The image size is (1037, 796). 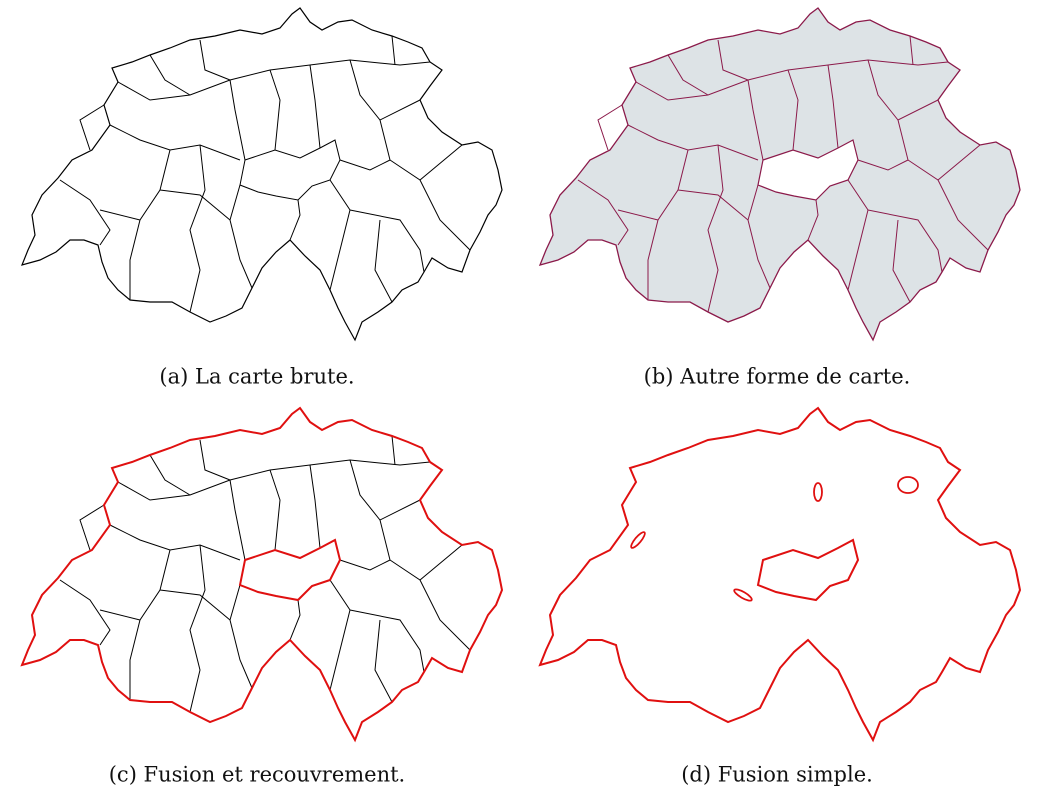 I want to click on caption: (c) Fusion et recouvrement., so click(x=257, y=775).